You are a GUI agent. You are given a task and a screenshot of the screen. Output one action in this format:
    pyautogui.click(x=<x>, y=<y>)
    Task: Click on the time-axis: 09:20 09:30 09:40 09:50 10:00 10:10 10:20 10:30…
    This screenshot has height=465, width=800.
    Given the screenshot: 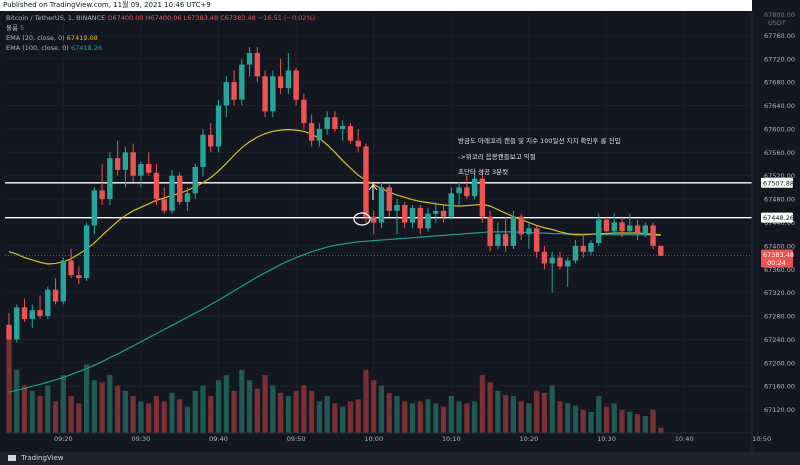 What is the action you would take?
    pyautogui.click(x=388, y=437)
    